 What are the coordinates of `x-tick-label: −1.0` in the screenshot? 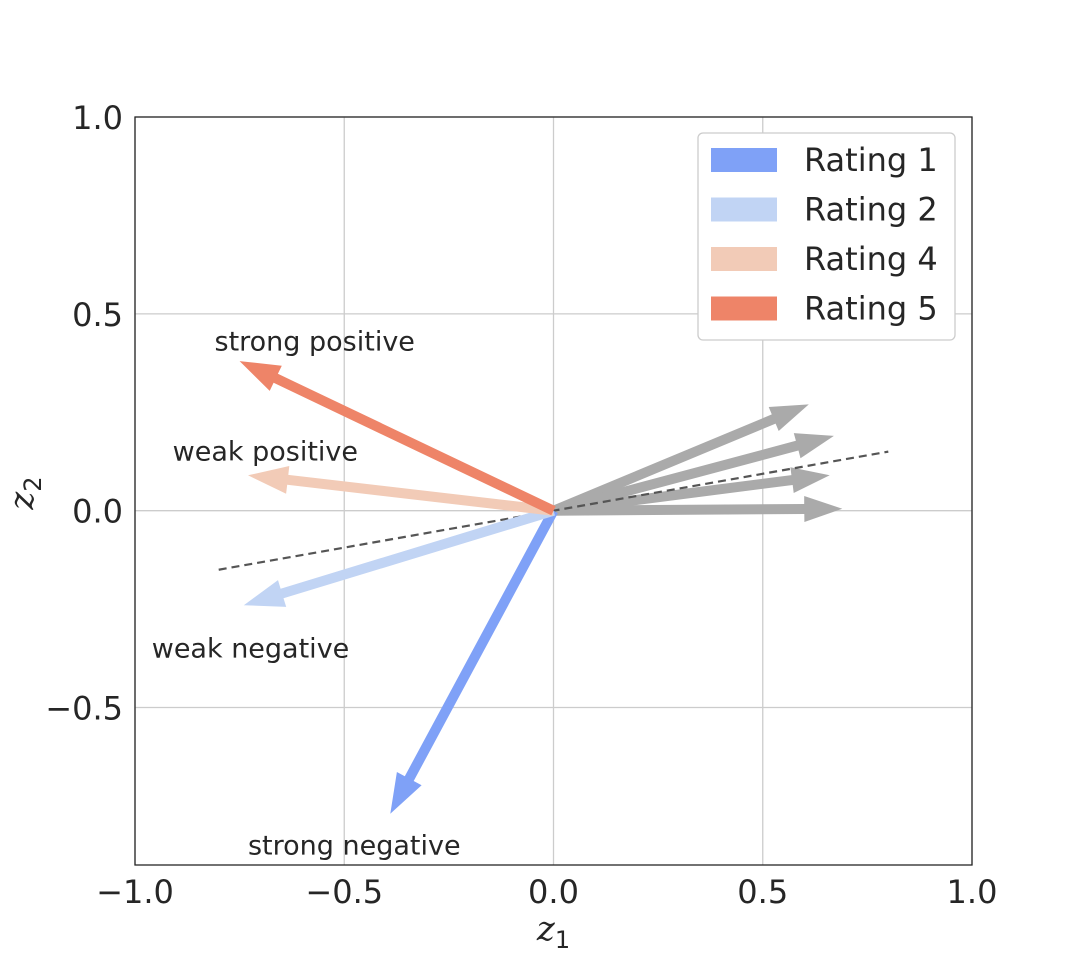 It's located at (135, 892).